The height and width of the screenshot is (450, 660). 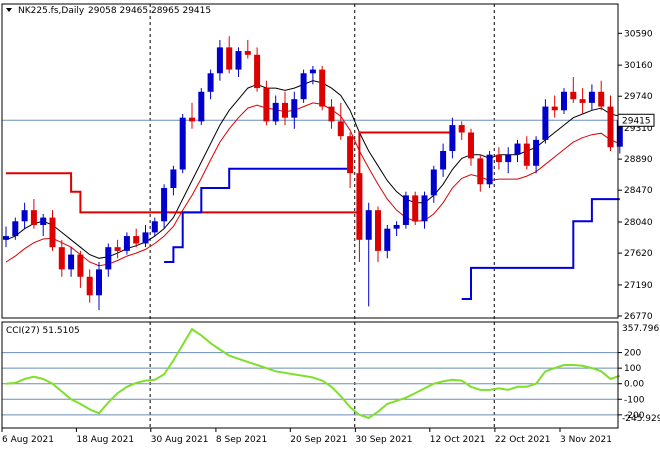 I want to click on dropdown-triangle-icon, so click(x=9, y=10).